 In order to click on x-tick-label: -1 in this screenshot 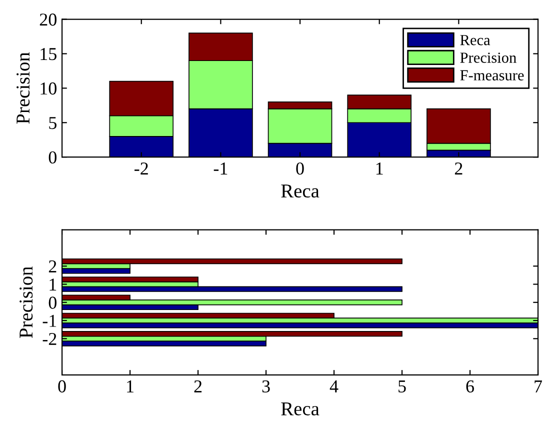, I will do `click(221, 168)`.